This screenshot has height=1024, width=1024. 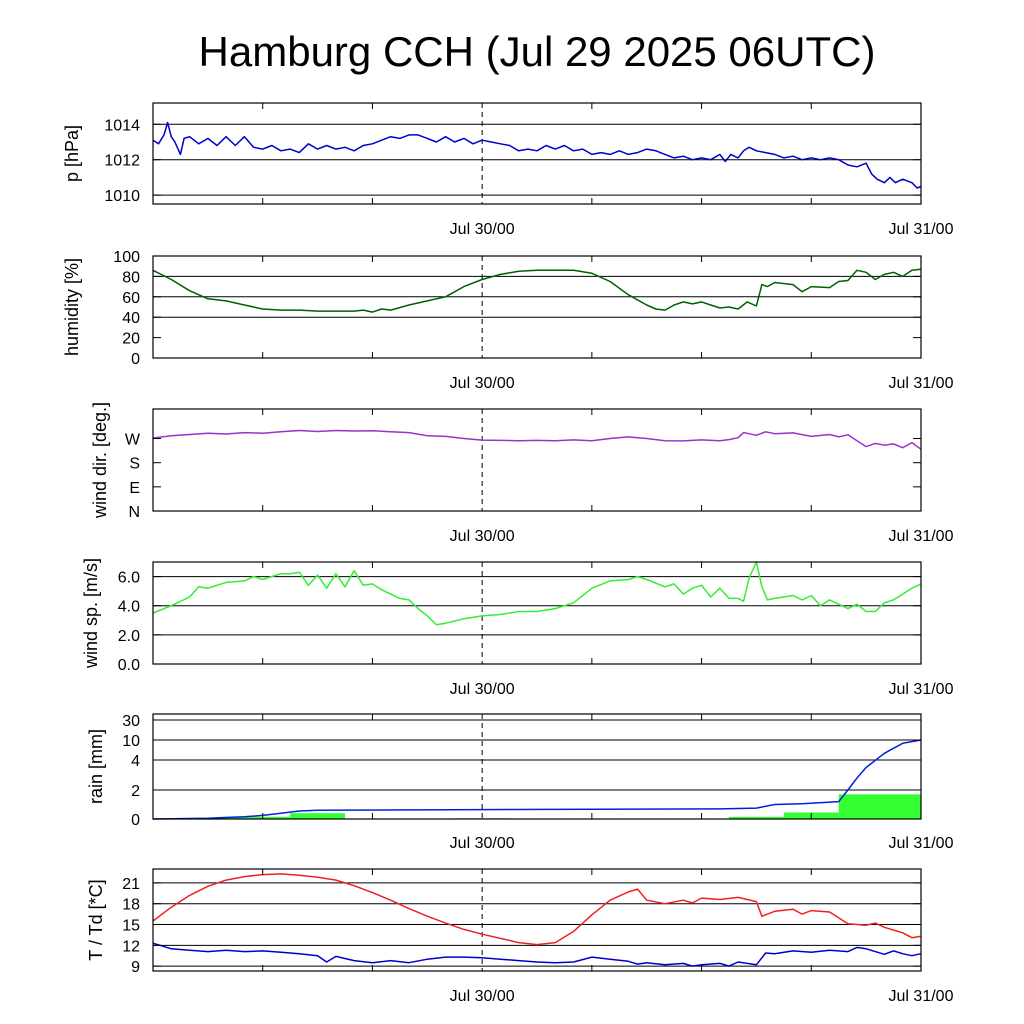 I want to click on y-tick-label: 1014, so click(x=122, y=125).